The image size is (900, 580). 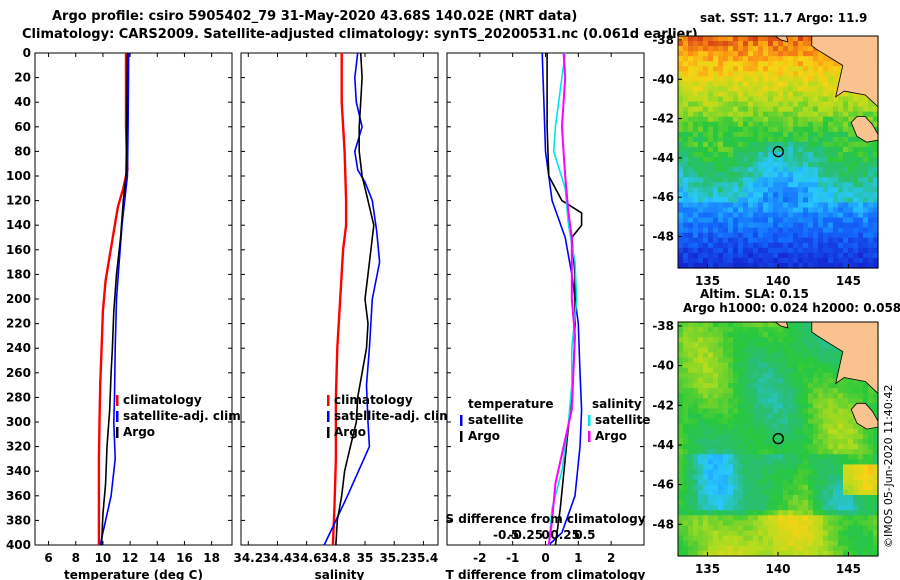 What do you see at coordinates (663, 326) in the screenshot?
I see `sla-map-ytick-label: -38` at bounding box center [663, 326].